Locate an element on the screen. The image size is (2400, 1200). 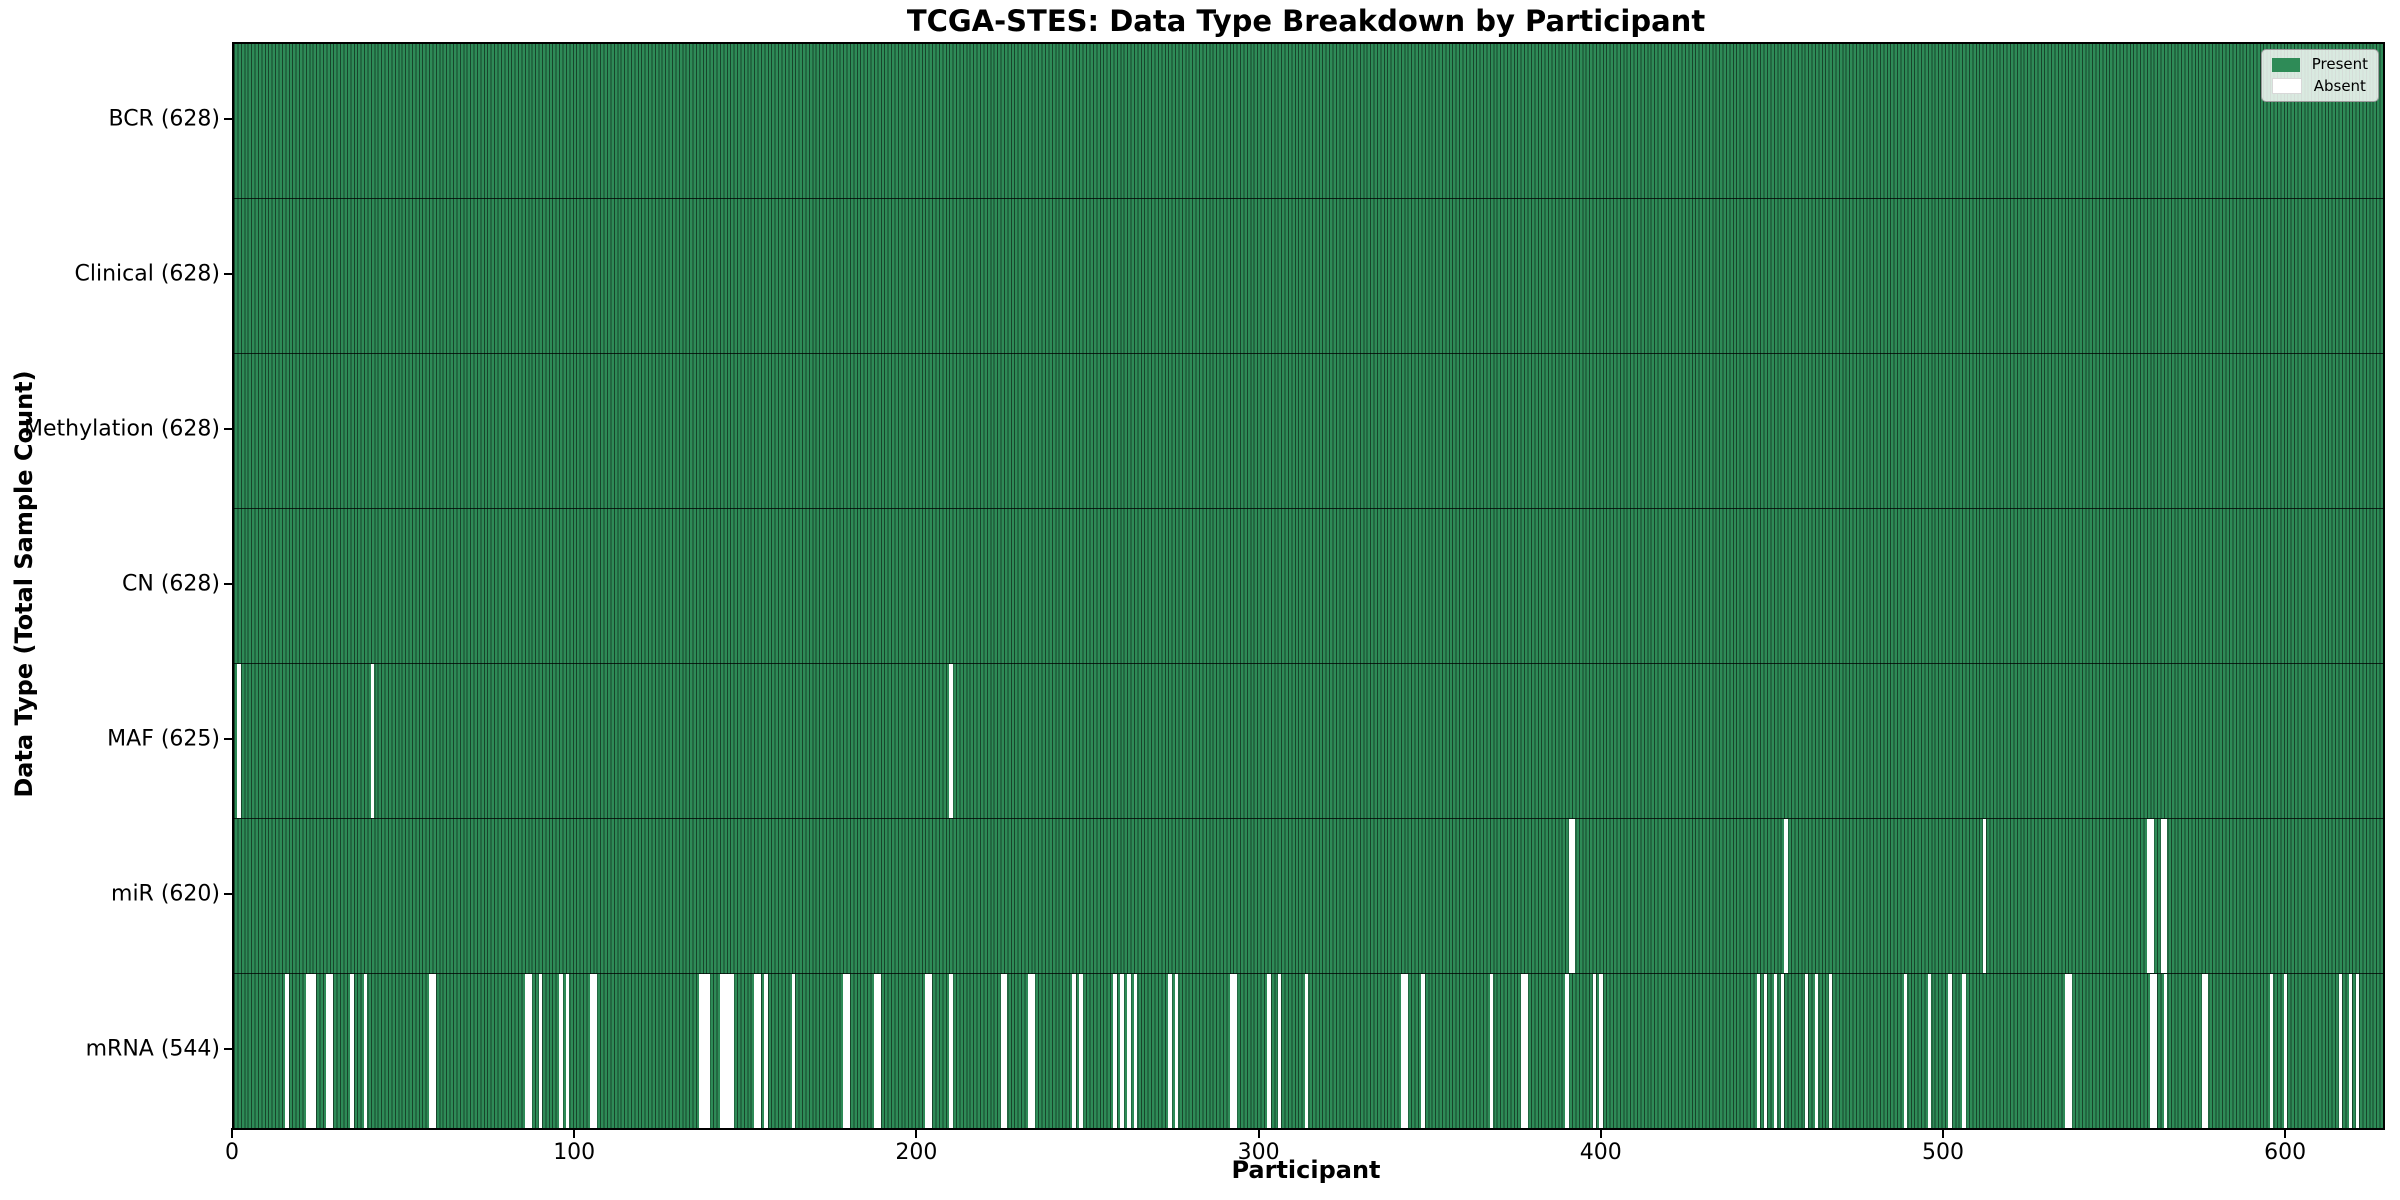
y-tick-label: Clinical (628) is located at coordinates (147, 274).